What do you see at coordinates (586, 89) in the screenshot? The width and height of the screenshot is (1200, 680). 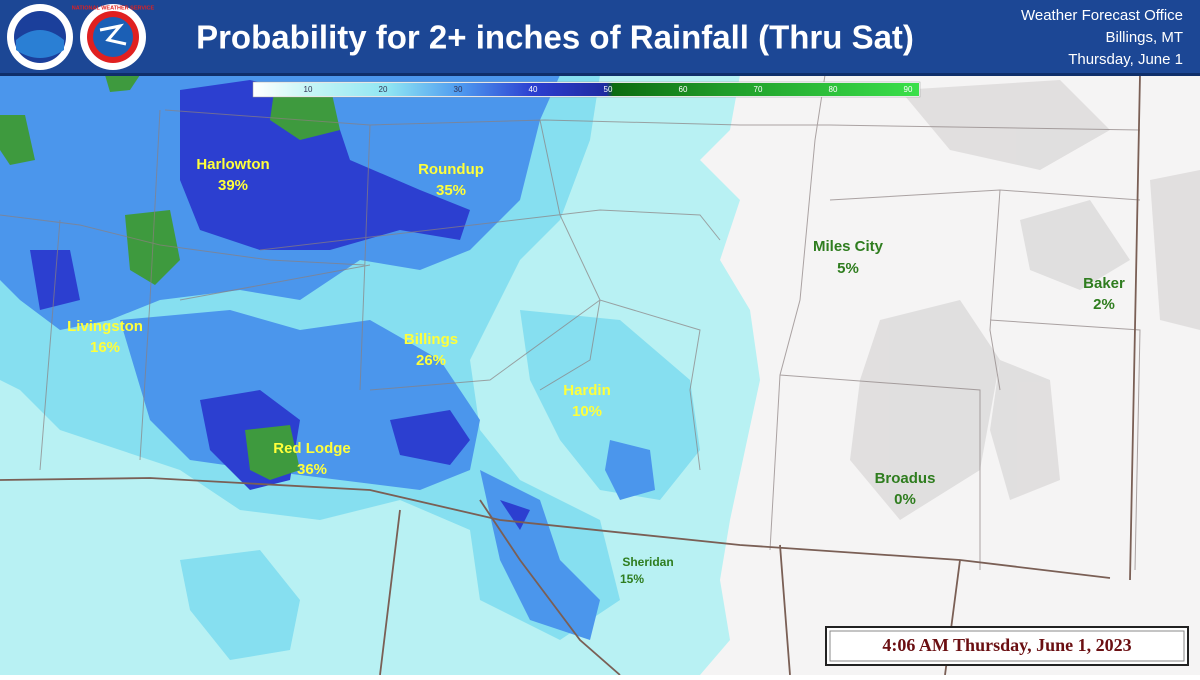 I see `colorbar: 10 20 30 40 50 60 70 80 90` at bounding box center [586, 89].